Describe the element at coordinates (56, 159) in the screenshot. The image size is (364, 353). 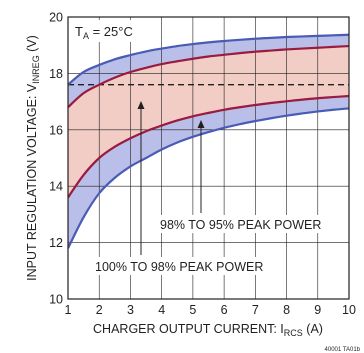
I see `y-tick-labels: 10 12 14 16 18 20` at that location.